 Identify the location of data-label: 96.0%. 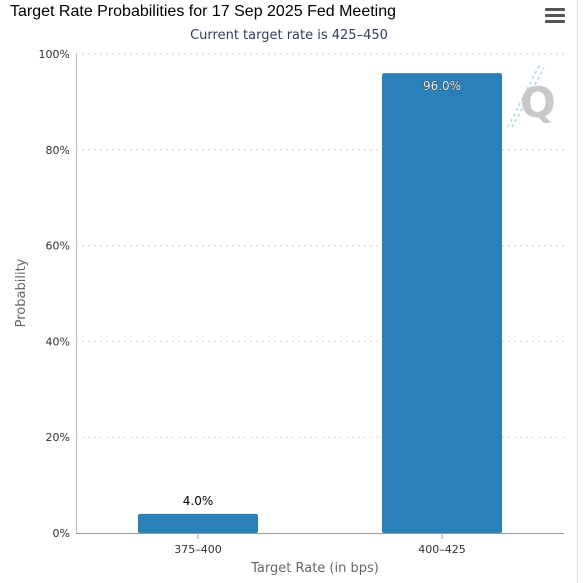
(442, 86).